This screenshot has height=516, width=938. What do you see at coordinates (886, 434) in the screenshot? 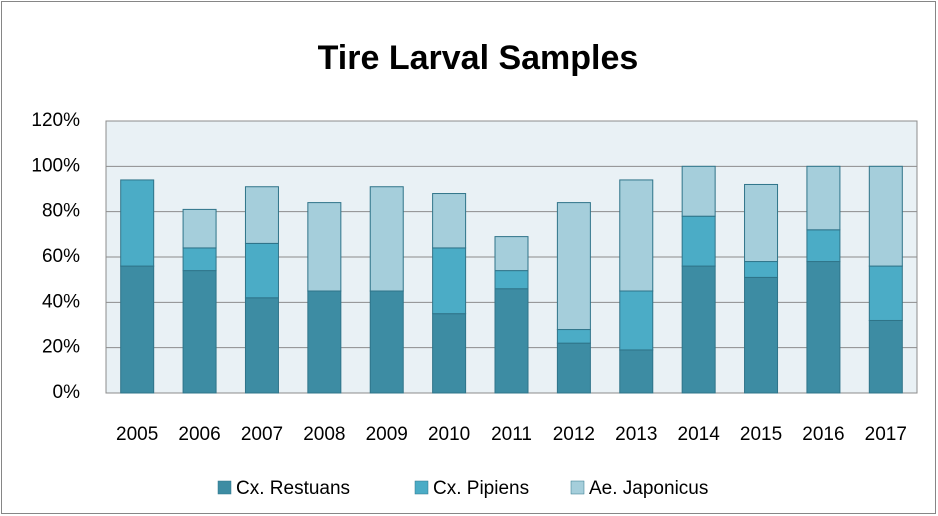
I see `x-tick-label: 2017` at bounding box center [886, 434].